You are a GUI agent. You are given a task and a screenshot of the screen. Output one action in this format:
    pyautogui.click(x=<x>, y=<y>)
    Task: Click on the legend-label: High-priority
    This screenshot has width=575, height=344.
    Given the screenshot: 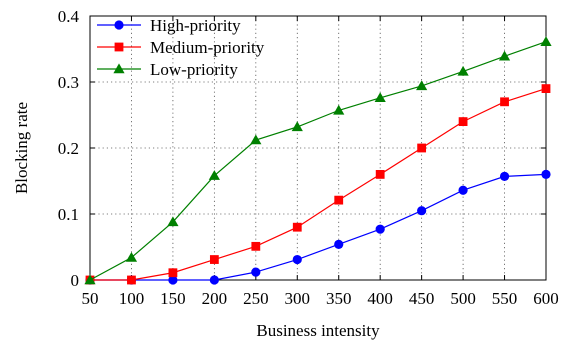 What is the action you would take?
    pyautogui.click(x=195, y=25)
    